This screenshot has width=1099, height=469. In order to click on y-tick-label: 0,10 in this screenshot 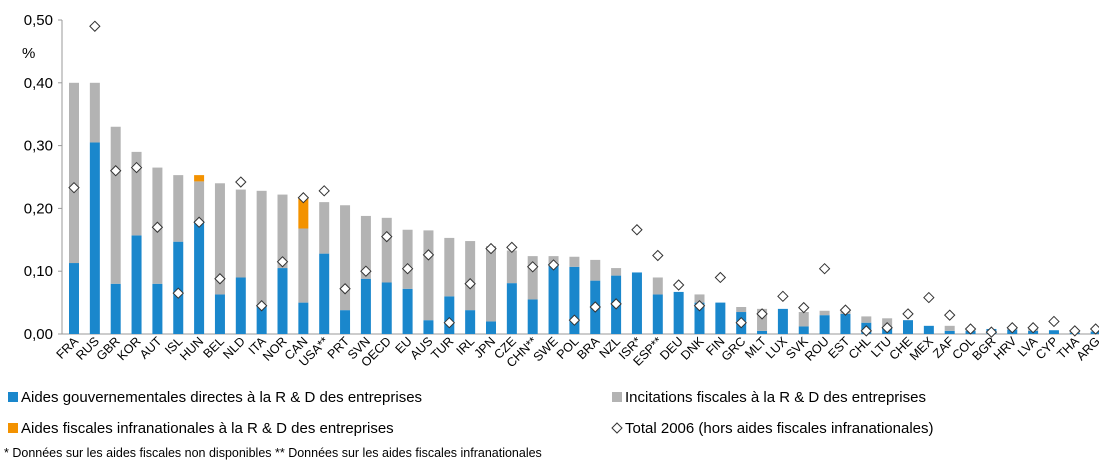, I will do `click(38, 271)`.